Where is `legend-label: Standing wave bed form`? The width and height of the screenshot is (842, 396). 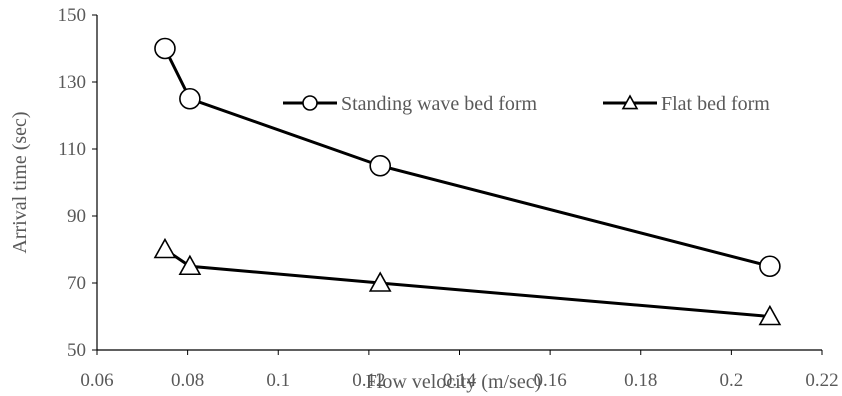 legend-label: Standing wave bed form is located at coordinates (439, 104).